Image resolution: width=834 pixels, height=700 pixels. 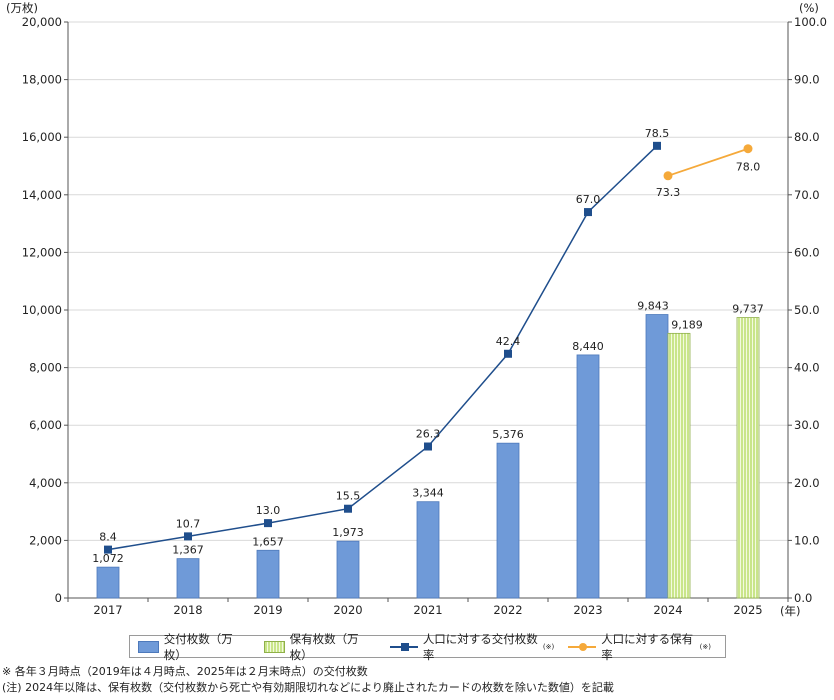 I want to click on hold-rate-label: 78.0, so click(x=748, y=167).